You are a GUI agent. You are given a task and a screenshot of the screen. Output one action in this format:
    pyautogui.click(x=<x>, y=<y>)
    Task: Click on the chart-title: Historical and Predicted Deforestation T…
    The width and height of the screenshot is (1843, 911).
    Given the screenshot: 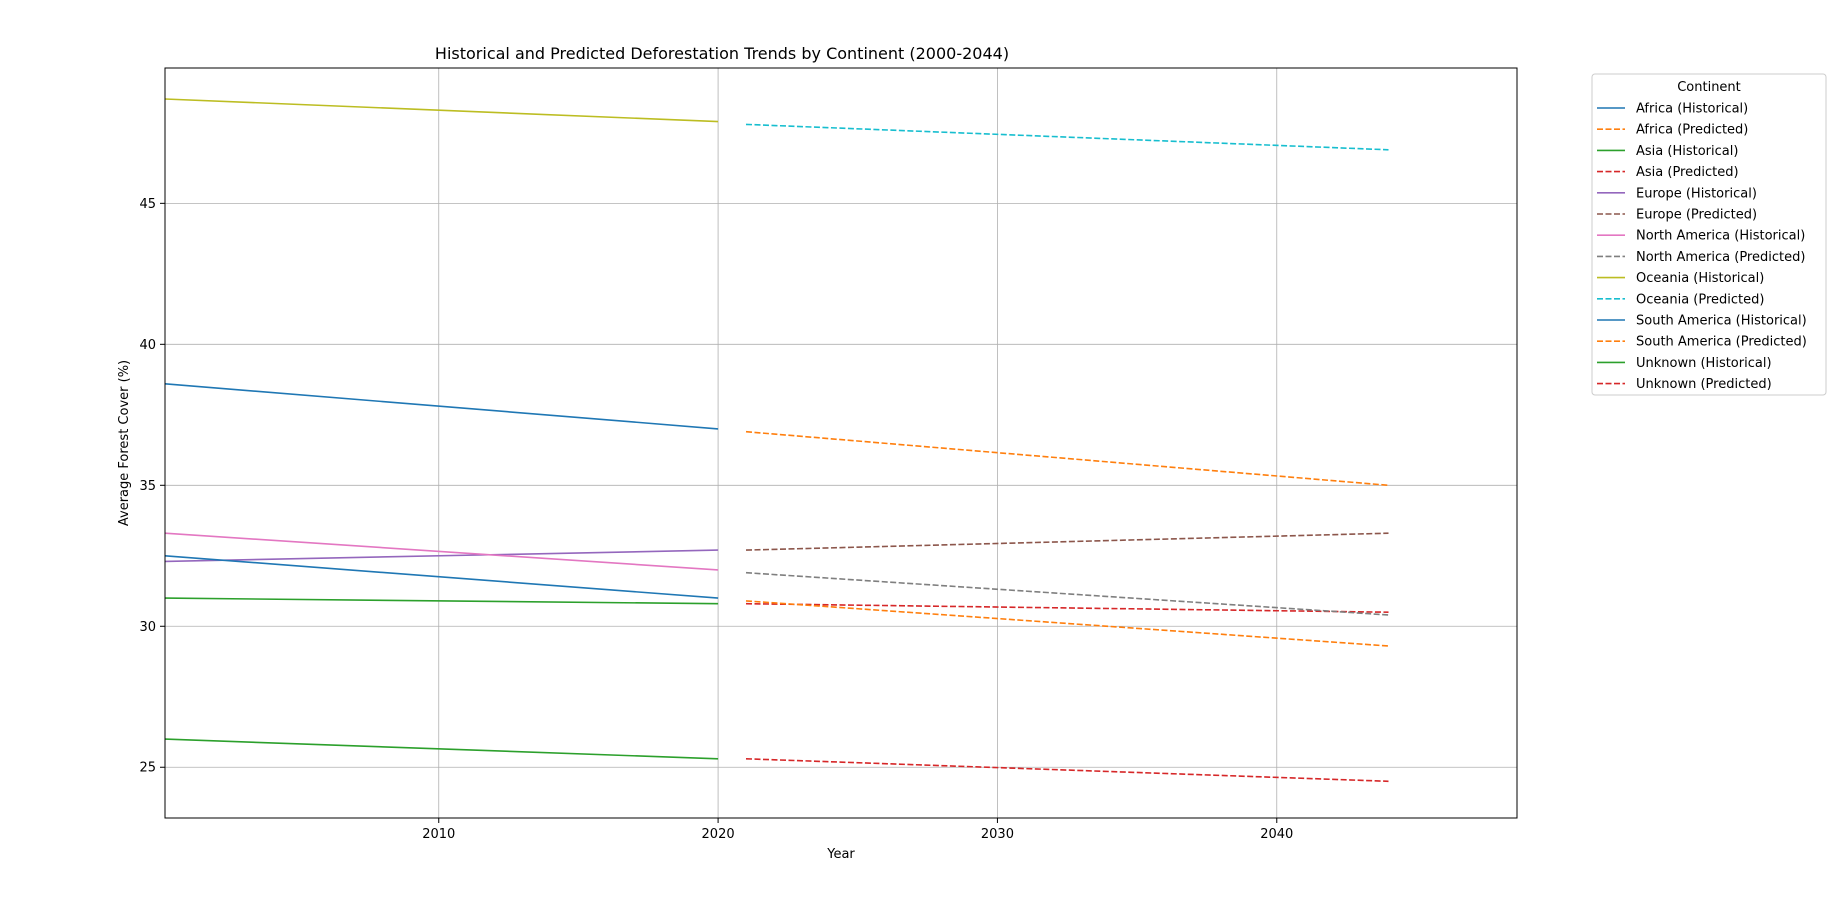 What is the action you would take?
    pyautogui.click(x=722, y=53)
    